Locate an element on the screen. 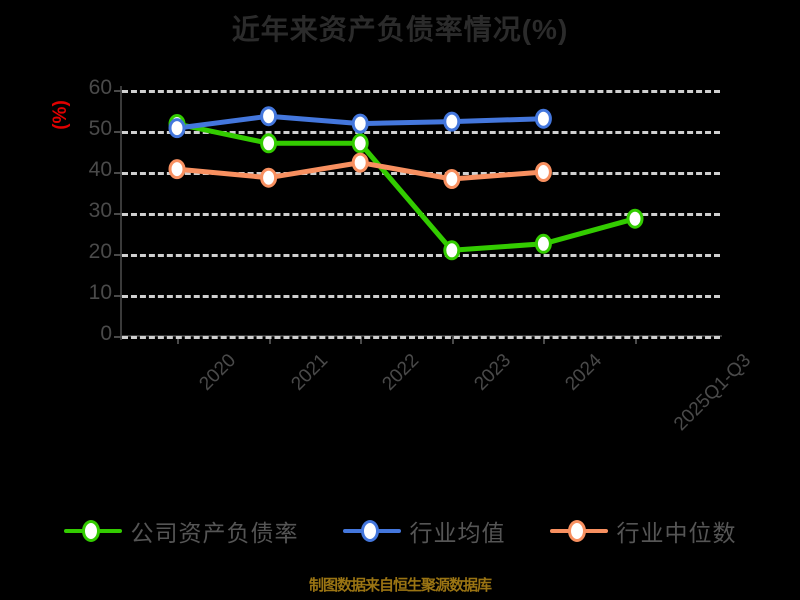  y-axis-tick-label: 60 is located at coordinates (100, 87).